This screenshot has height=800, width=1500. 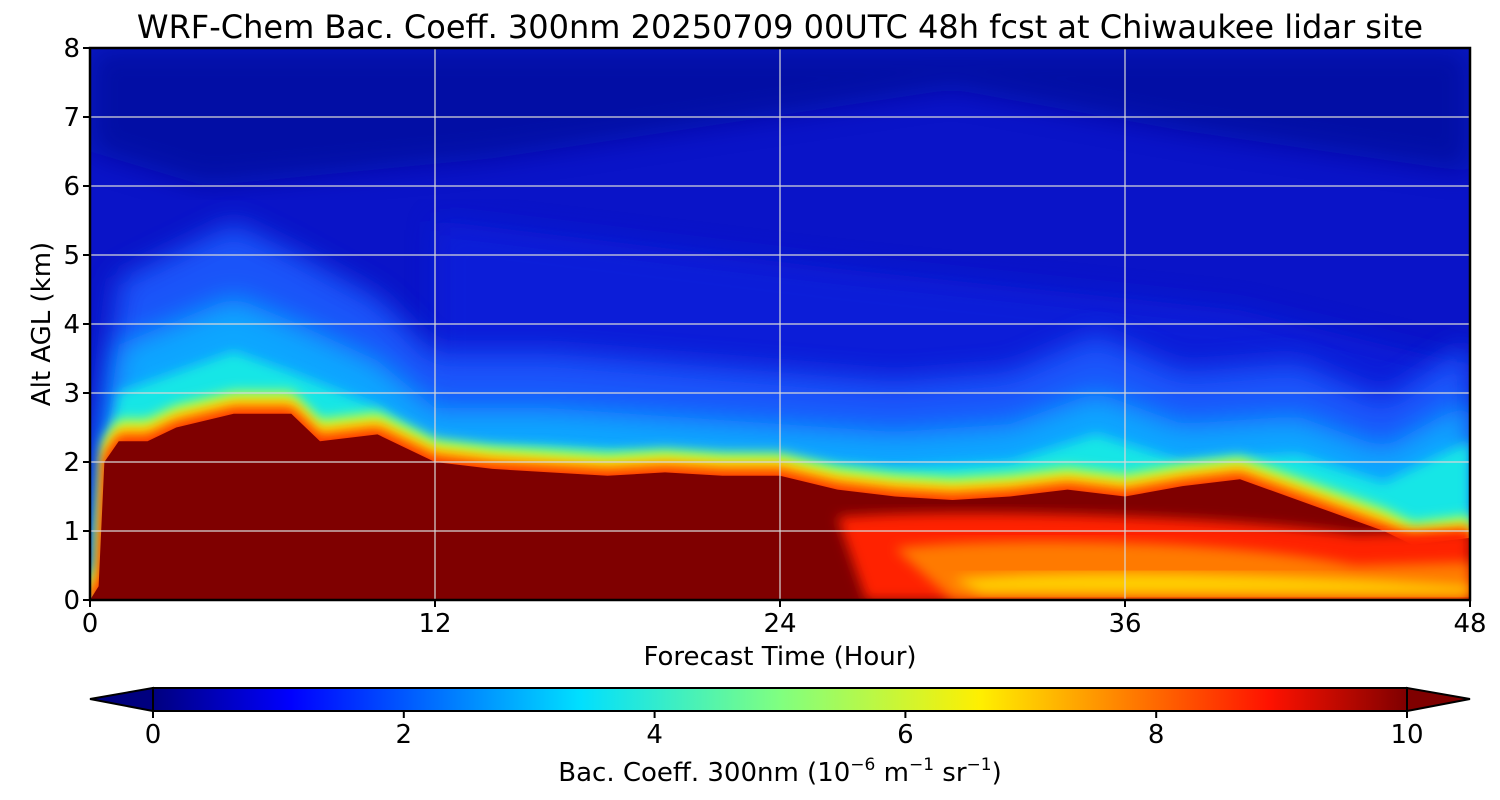 I want to click on x-axis: 0 12 24 36 48, so click(x=784, y=619).